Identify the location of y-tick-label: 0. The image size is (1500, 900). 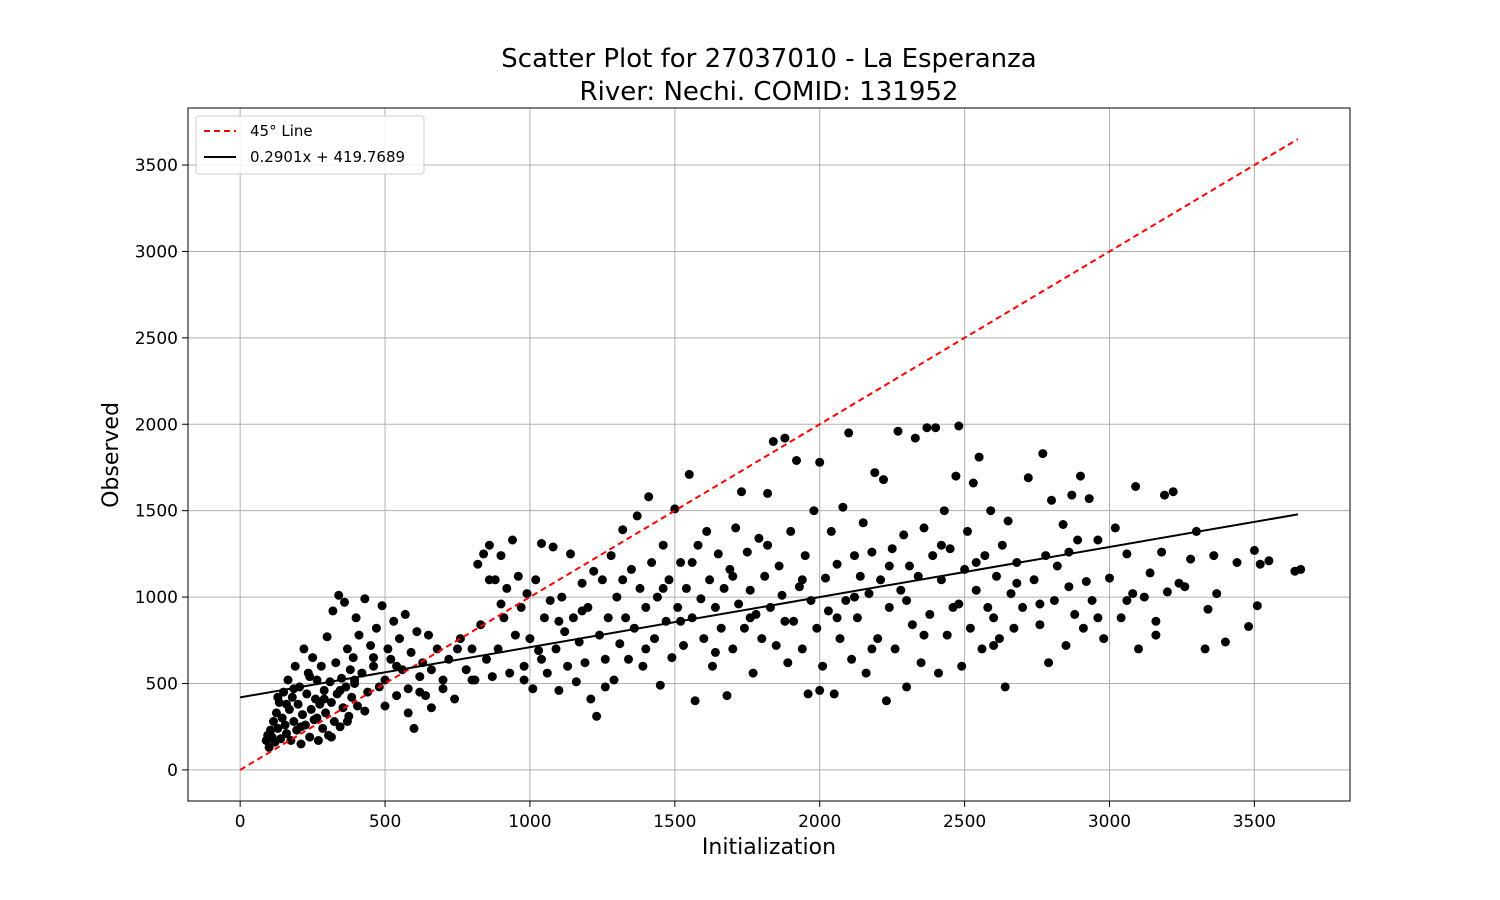
(172, 771).